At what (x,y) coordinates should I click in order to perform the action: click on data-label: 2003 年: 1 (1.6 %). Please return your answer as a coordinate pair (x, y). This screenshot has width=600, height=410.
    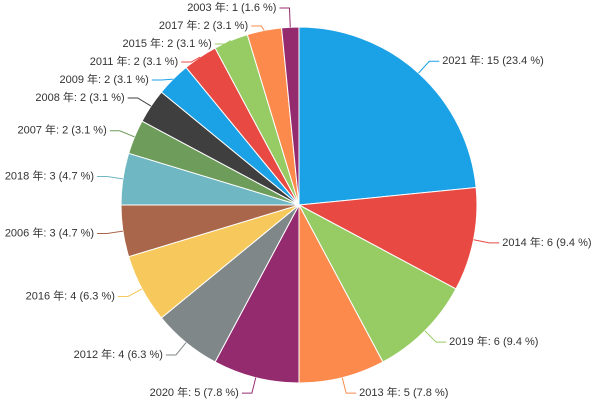
    Looking at the image, I should click on (231, 7).